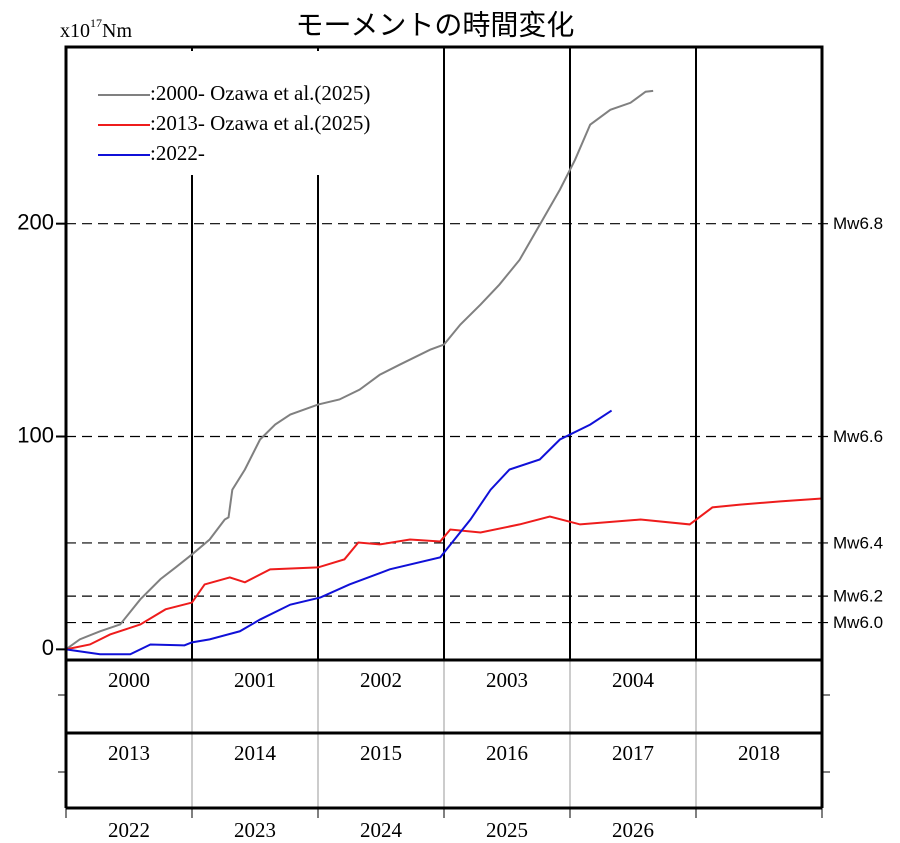  What do you see at coordinates (129, 830) in the screenshot?
I see `year-label: 2022` at bounding box center [129, 830].